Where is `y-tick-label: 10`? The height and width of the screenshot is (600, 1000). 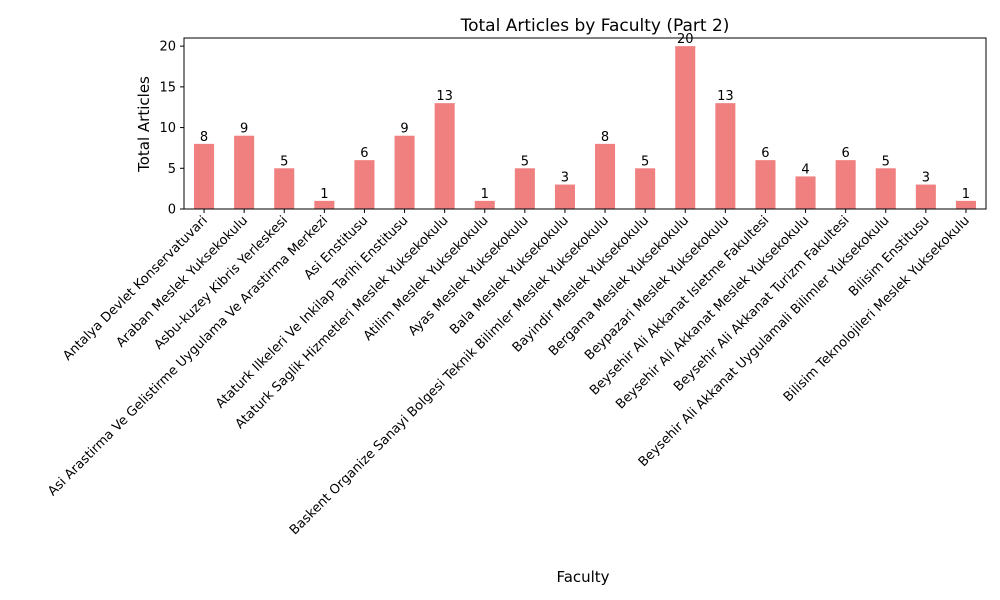 y-tick-label: 10 is located at coordinates (167, 128).